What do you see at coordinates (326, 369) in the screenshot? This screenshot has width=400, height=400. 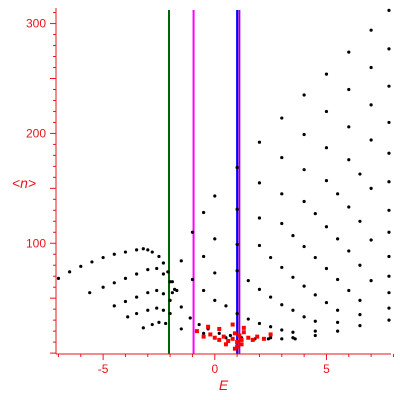 I see `x-tick-label: 5` at bounding box center [326, 369].